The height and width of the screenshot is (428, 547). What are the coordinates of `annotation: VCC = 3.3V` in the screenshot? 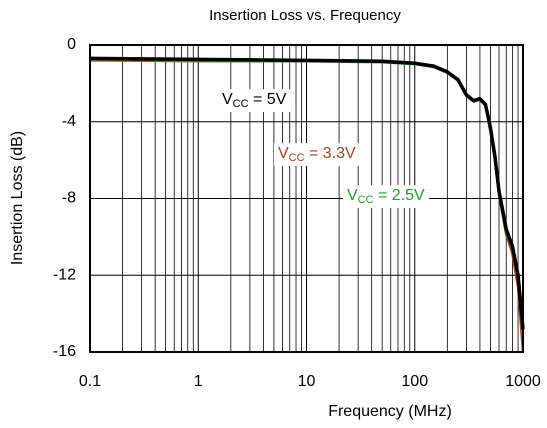 It's located at (317, 154).